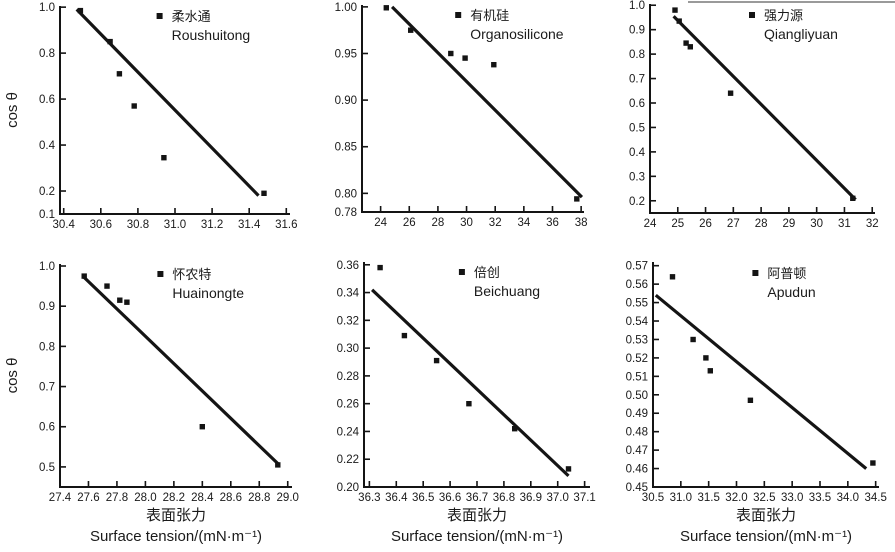  Describe the element at coordinates (117, 498) in the screenshot. I see `x-tick-label: 27.8` at that location.